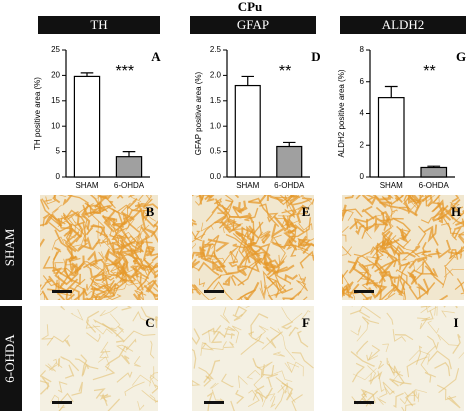  What do you see at coordinates (253, 25) in the screenshot?
I see `column-header-box` at bounding box center [253, 25].